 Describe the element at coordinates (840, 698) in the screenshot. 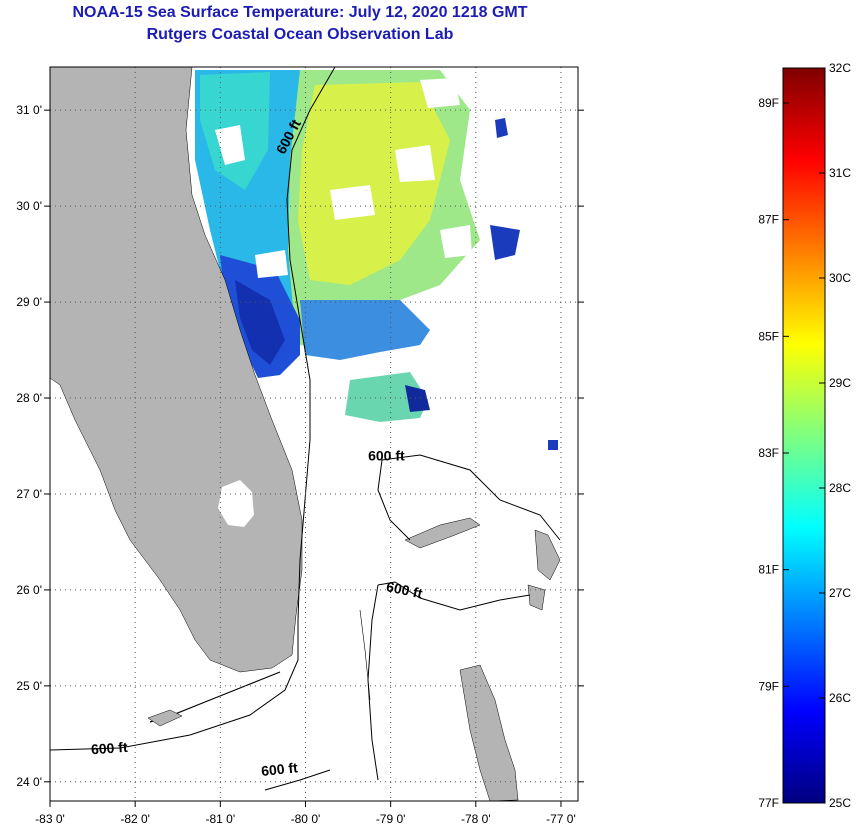

I see `colorbar-c-label: 26C` at that location.